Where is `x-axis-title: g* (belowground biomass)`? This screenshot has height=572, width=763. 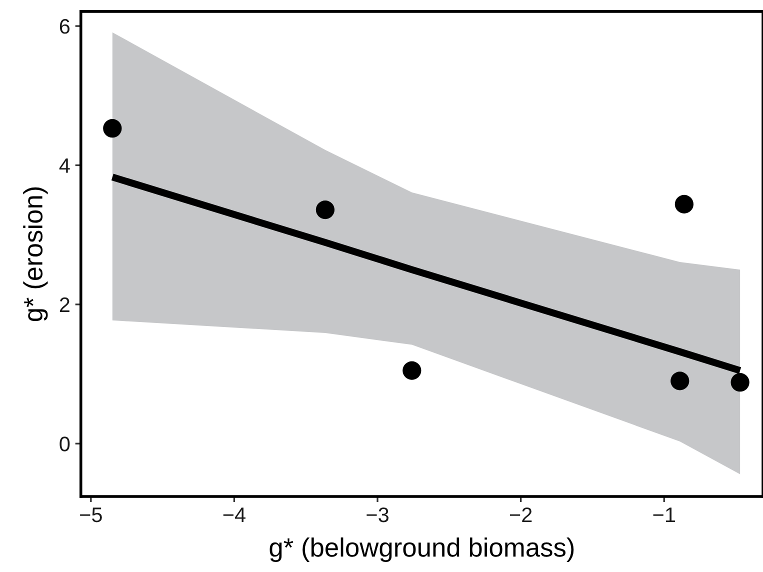 x-axis-title: g* (belowground biomass) is located at coordinates (422, 549).